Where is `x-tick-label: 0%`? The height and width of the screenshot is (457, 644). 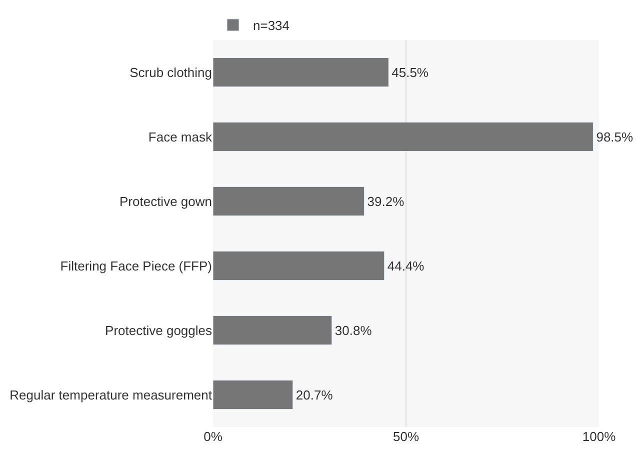 x-tick-label: 0% is located at coordinates (213, 436).